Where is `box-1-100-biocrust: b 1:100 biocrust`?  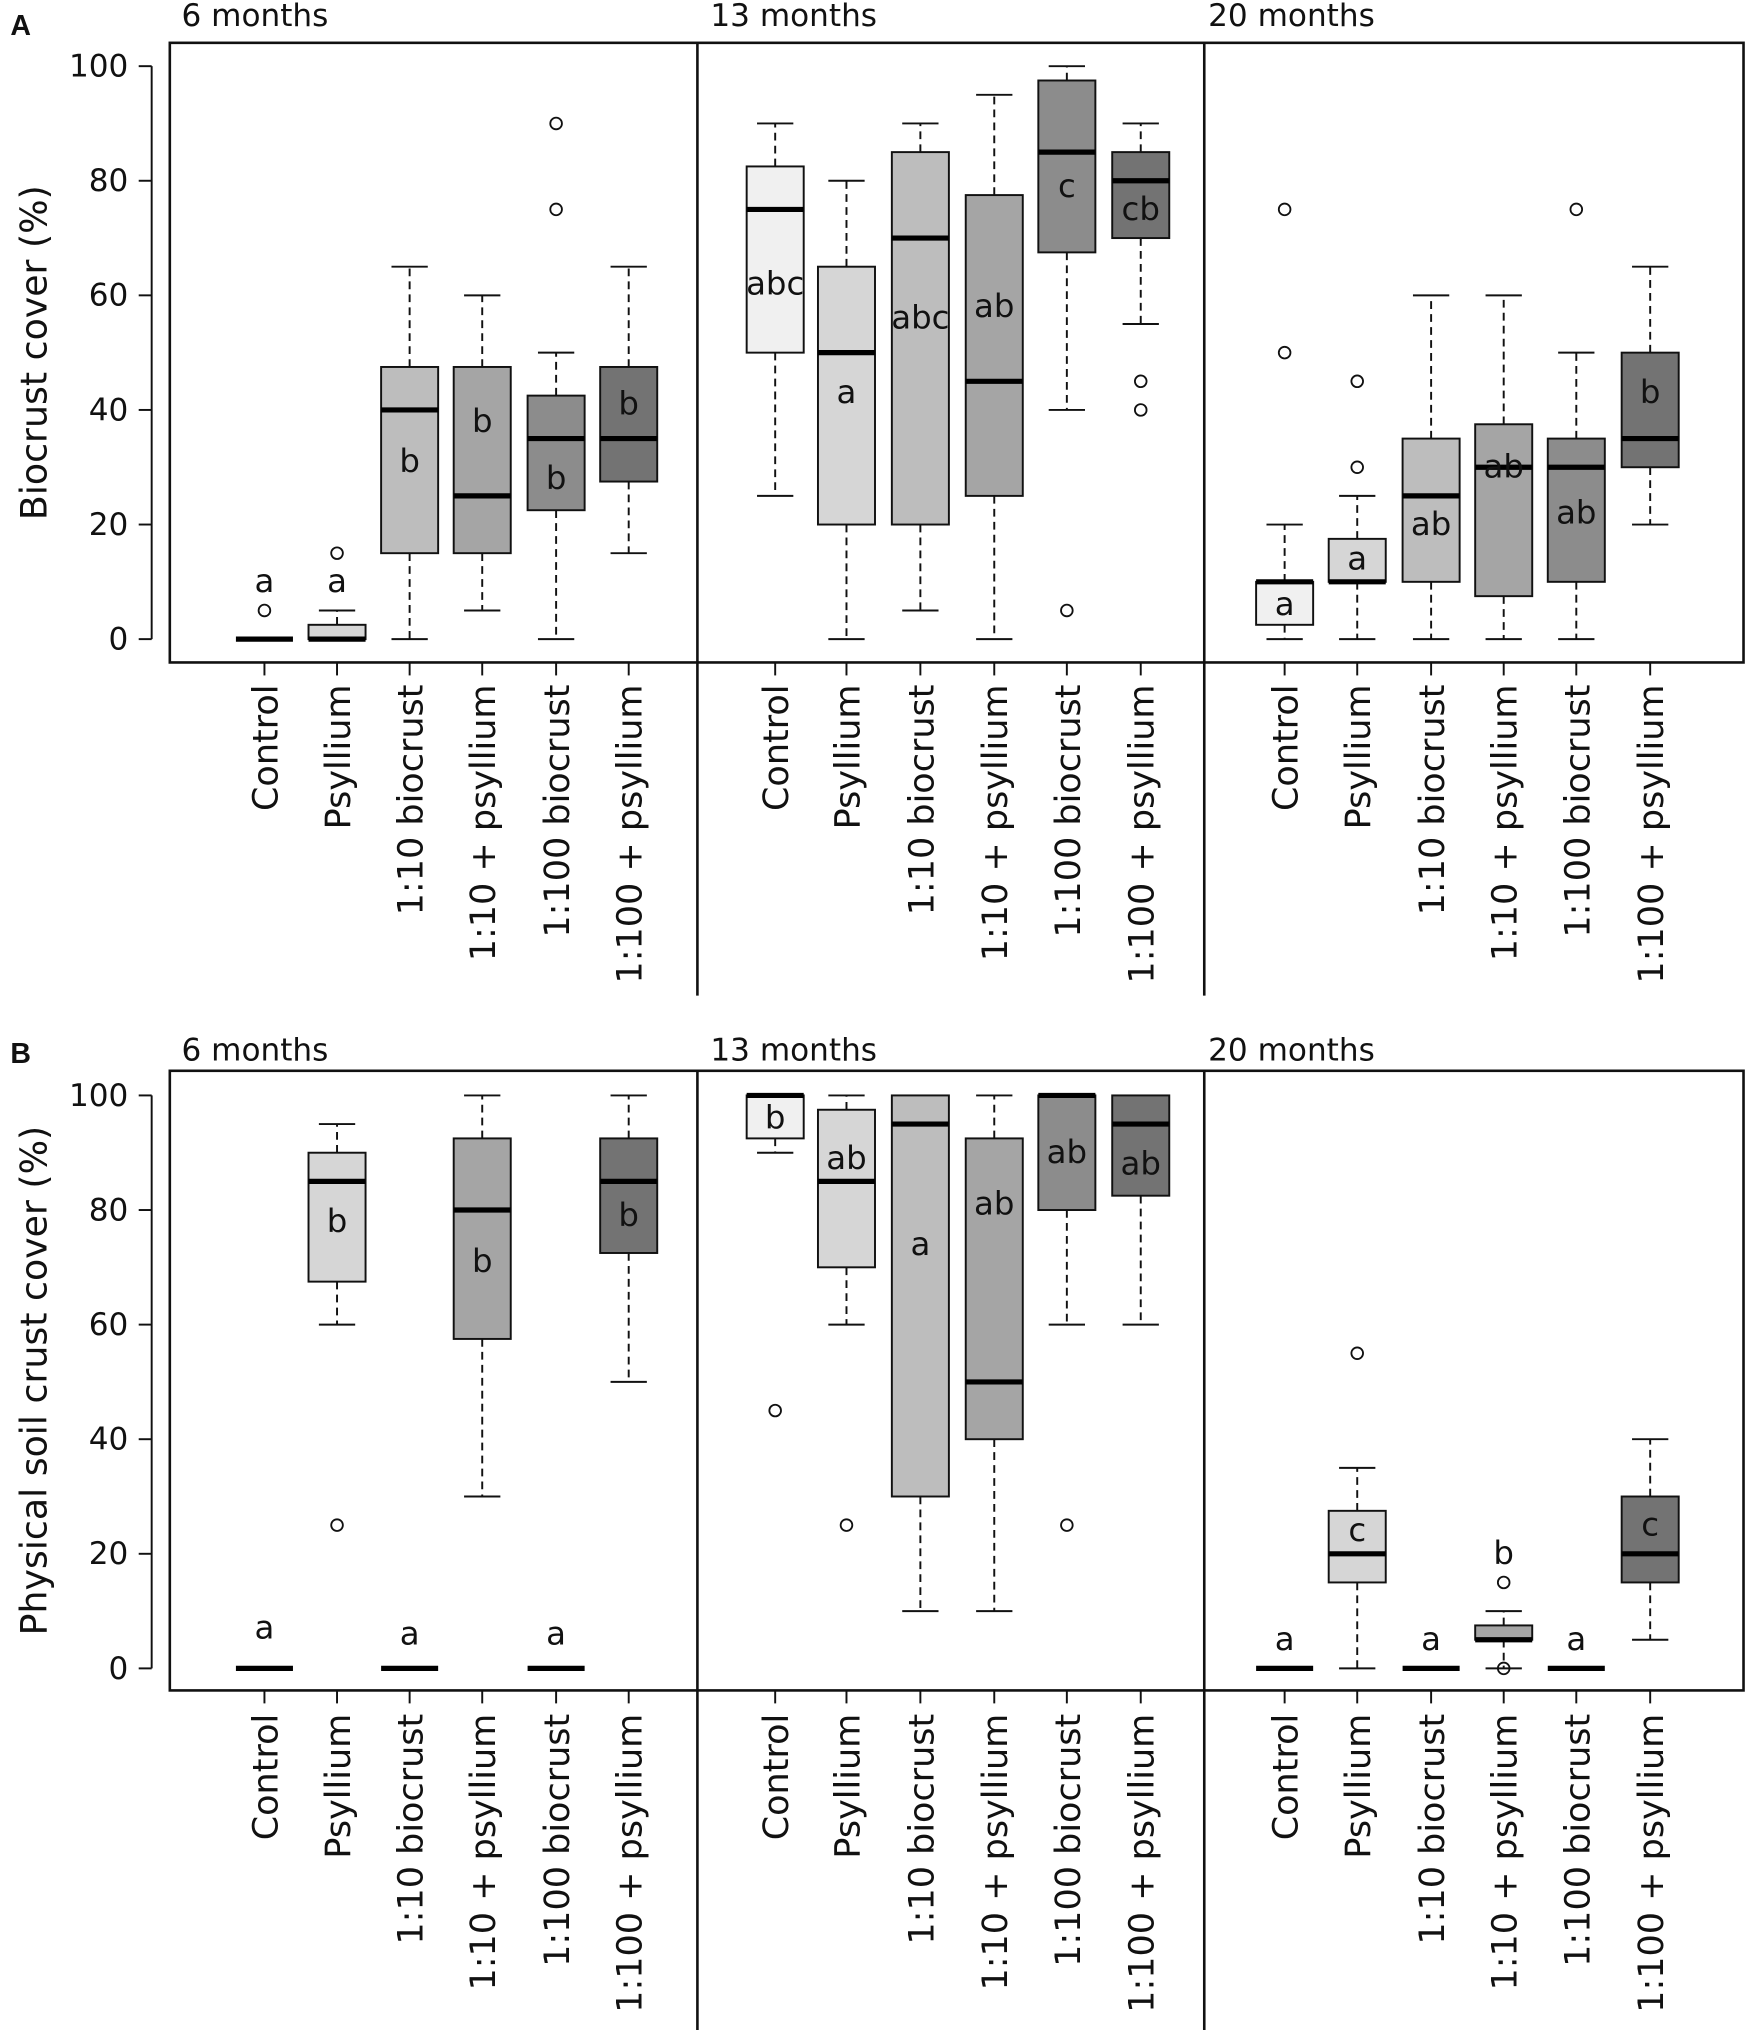 box-1-100-biocrust: b 1:100 biocrust is located at coordinates (556, 527).